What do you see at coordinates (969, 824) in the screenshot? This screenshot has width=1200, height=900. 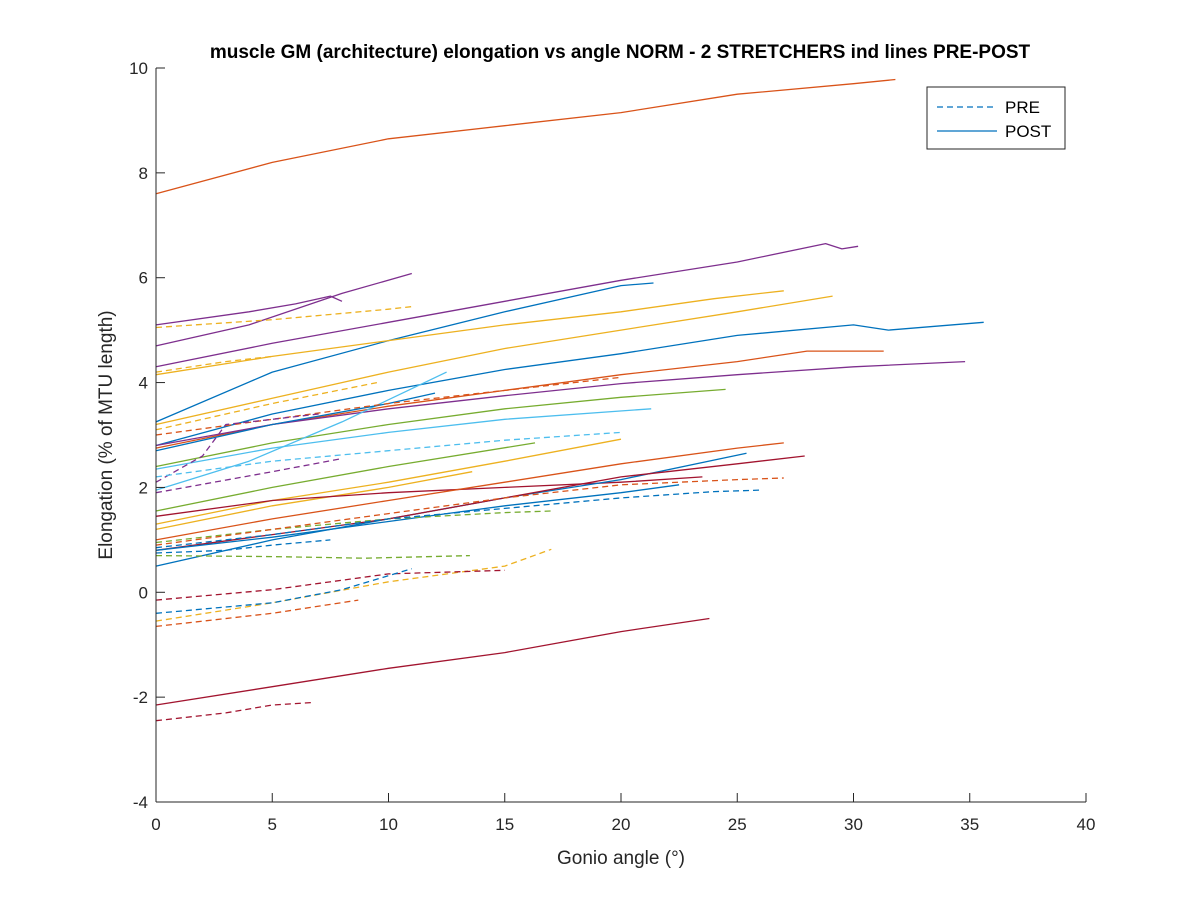 I see `x-tick-label: 35` at bounding box center [969, 824].